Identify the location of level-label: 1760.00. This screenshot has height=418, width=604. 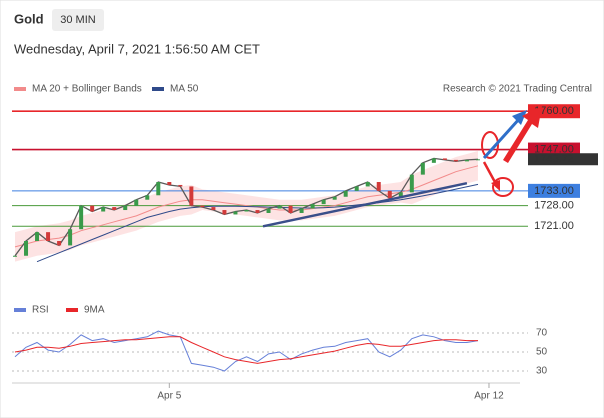
(554, 111).